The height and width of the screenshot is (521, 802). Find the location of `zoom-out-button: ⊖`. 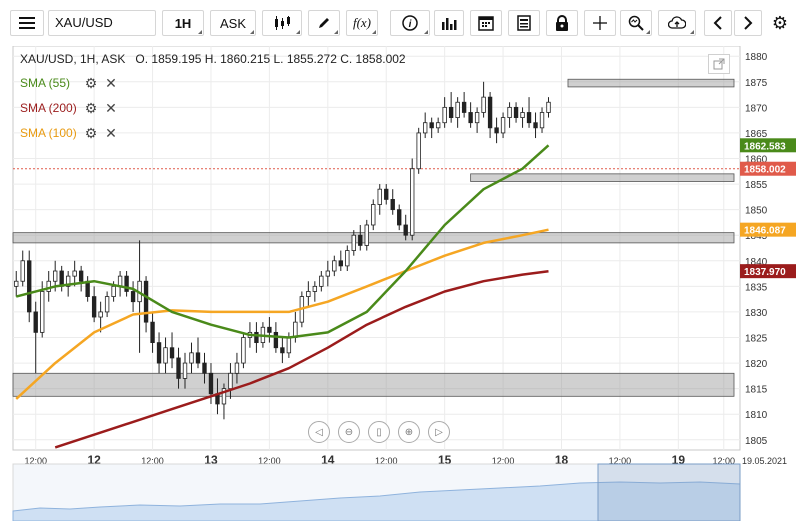

zoom-out-button: ⊖ is located at coordinates (349, 432).